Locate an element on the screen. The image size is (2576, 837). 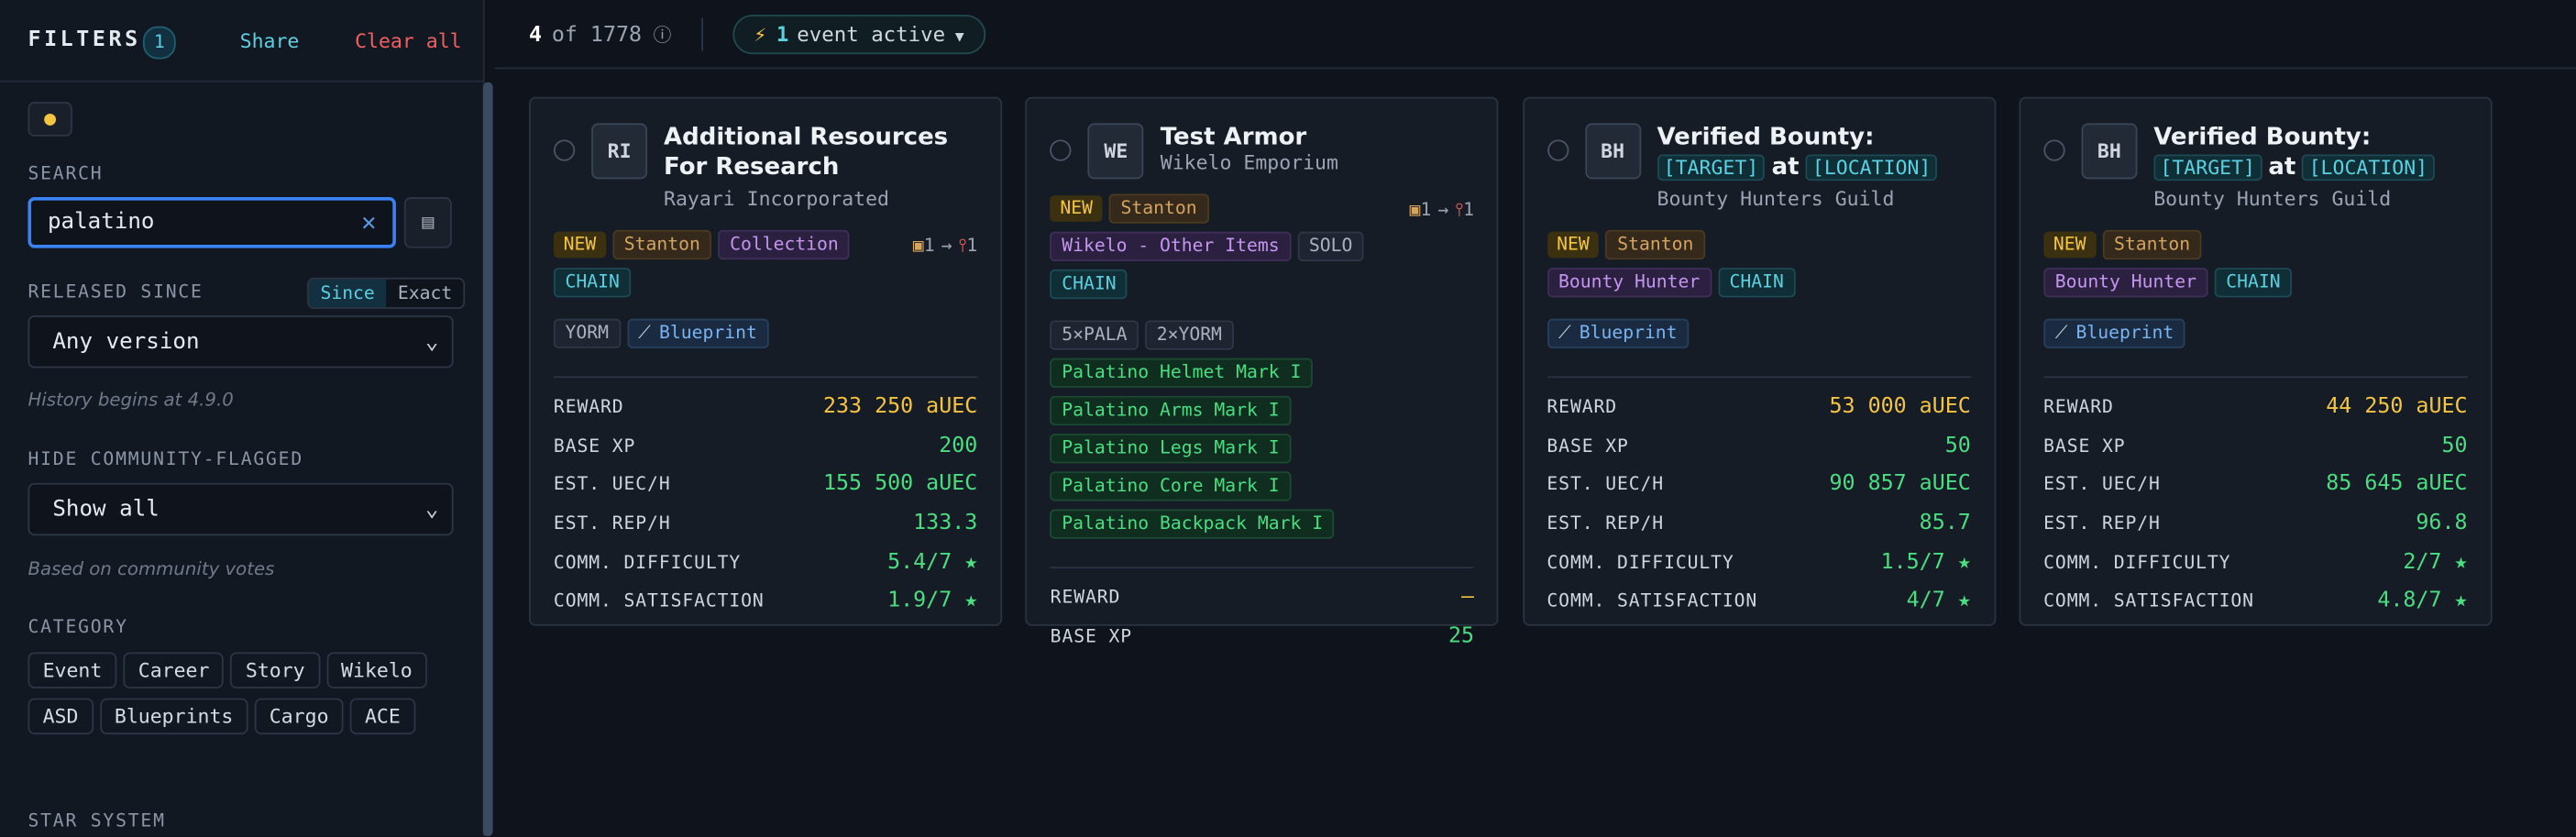
org-name: Bounty Hunters Guild is located at coordinates (1776, 199).